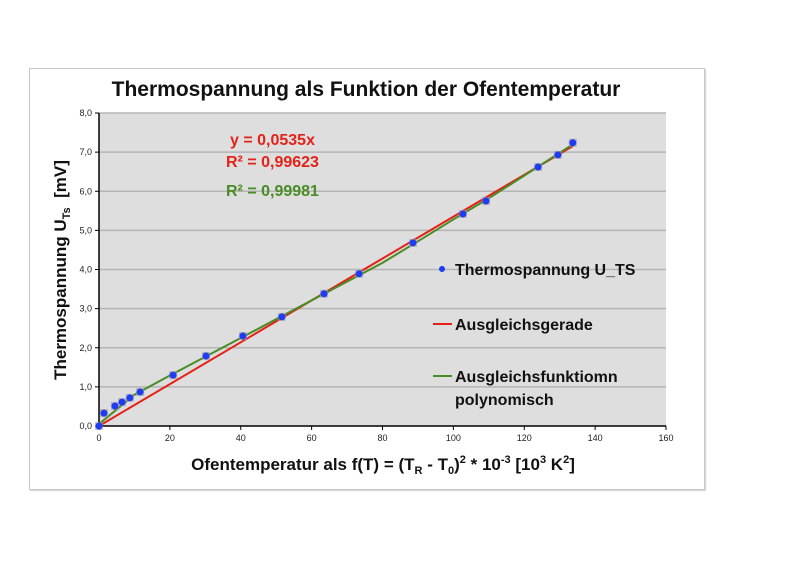 Image resolution: width=800 pixels, height=565 pixels. What do you see at coordinates (504, 400) in the screenshot?
I see `legend-label-polynomial-line2: polynomisch` at bounding box center [504, 400].